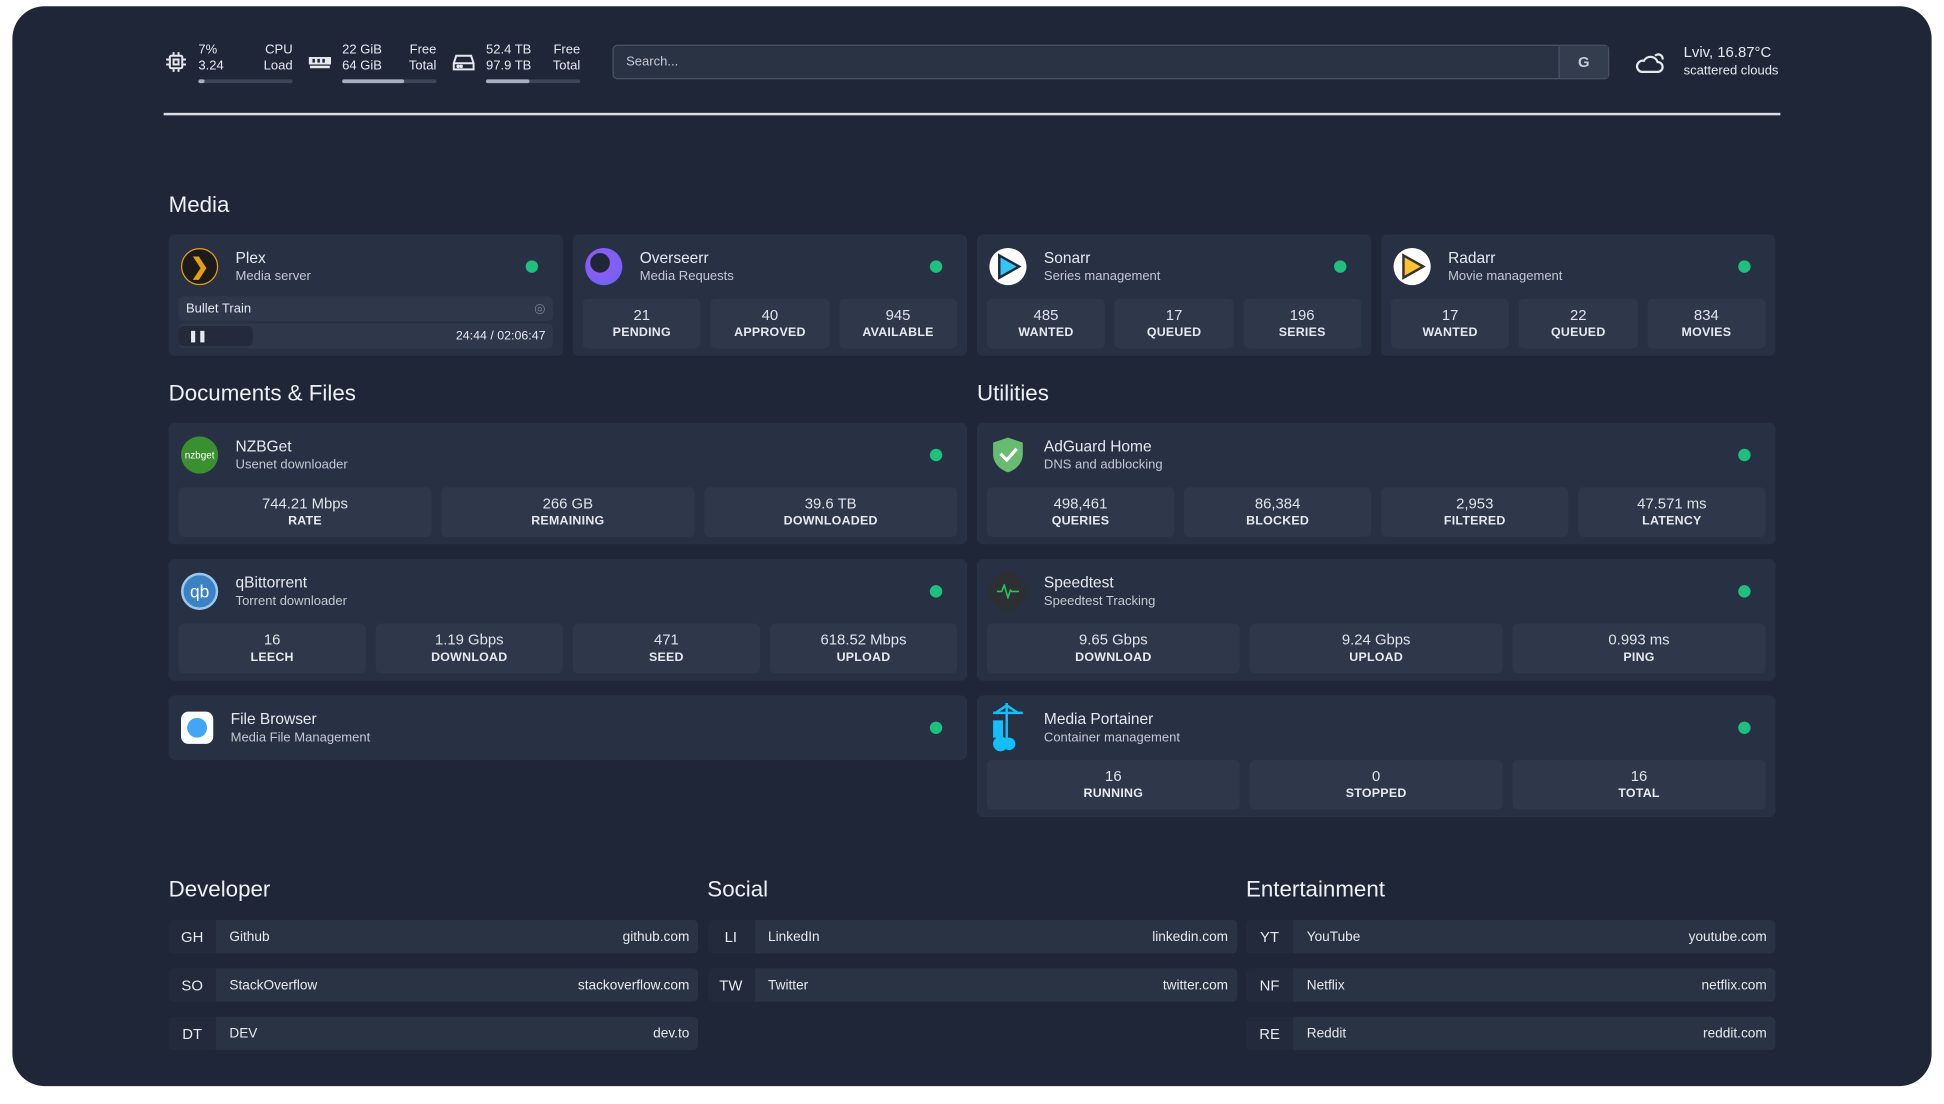  I want to click on service-desc: Usenet downloader, so click(291, 464).